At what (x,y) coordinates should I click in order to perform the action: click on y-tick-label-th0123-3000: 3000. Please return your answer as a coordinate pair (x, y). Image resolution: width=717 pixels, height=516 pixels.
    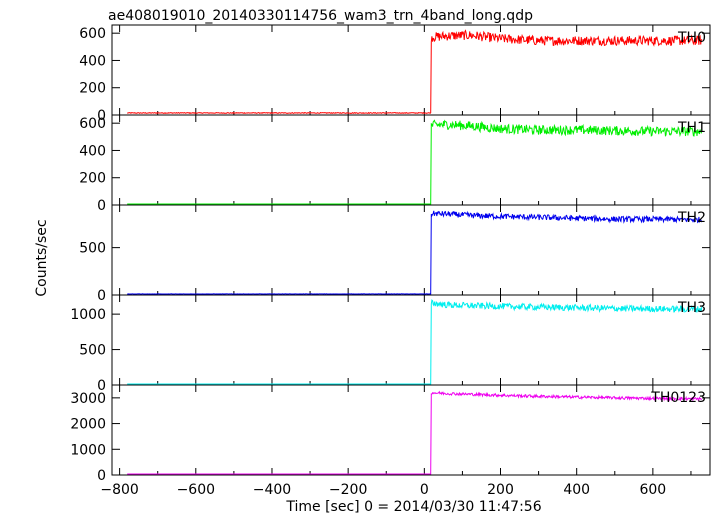
    Looking at the image, I should click on (88, 399).